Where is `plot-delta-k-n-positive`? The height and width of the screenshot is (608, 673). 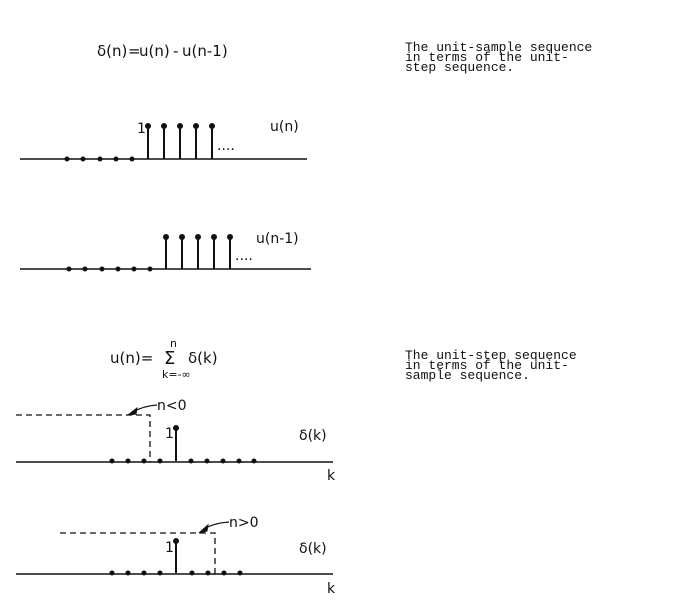
plot-delta-k-n-positive is located at coordinates (174, 548).